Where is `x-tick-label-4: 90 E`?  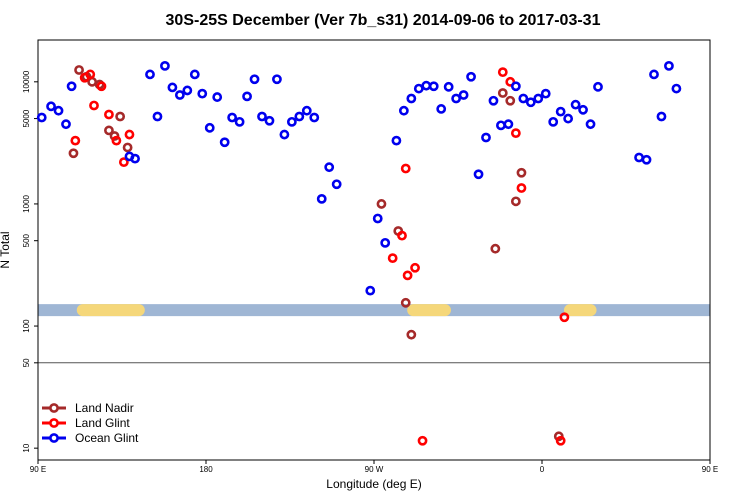
x-tick-label-4: 90 E is located at coordinates (710, 469).